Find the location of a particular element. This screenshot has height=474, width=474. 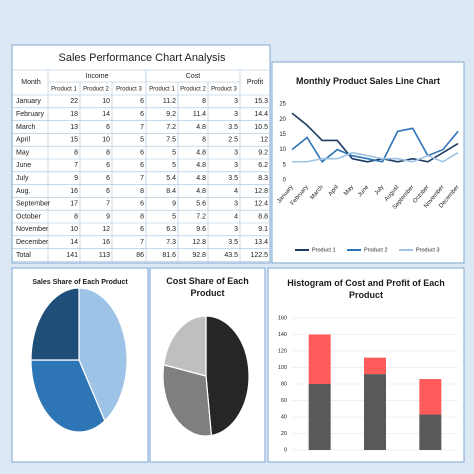

cell: 15.3 is located at coordinates (261, 101).